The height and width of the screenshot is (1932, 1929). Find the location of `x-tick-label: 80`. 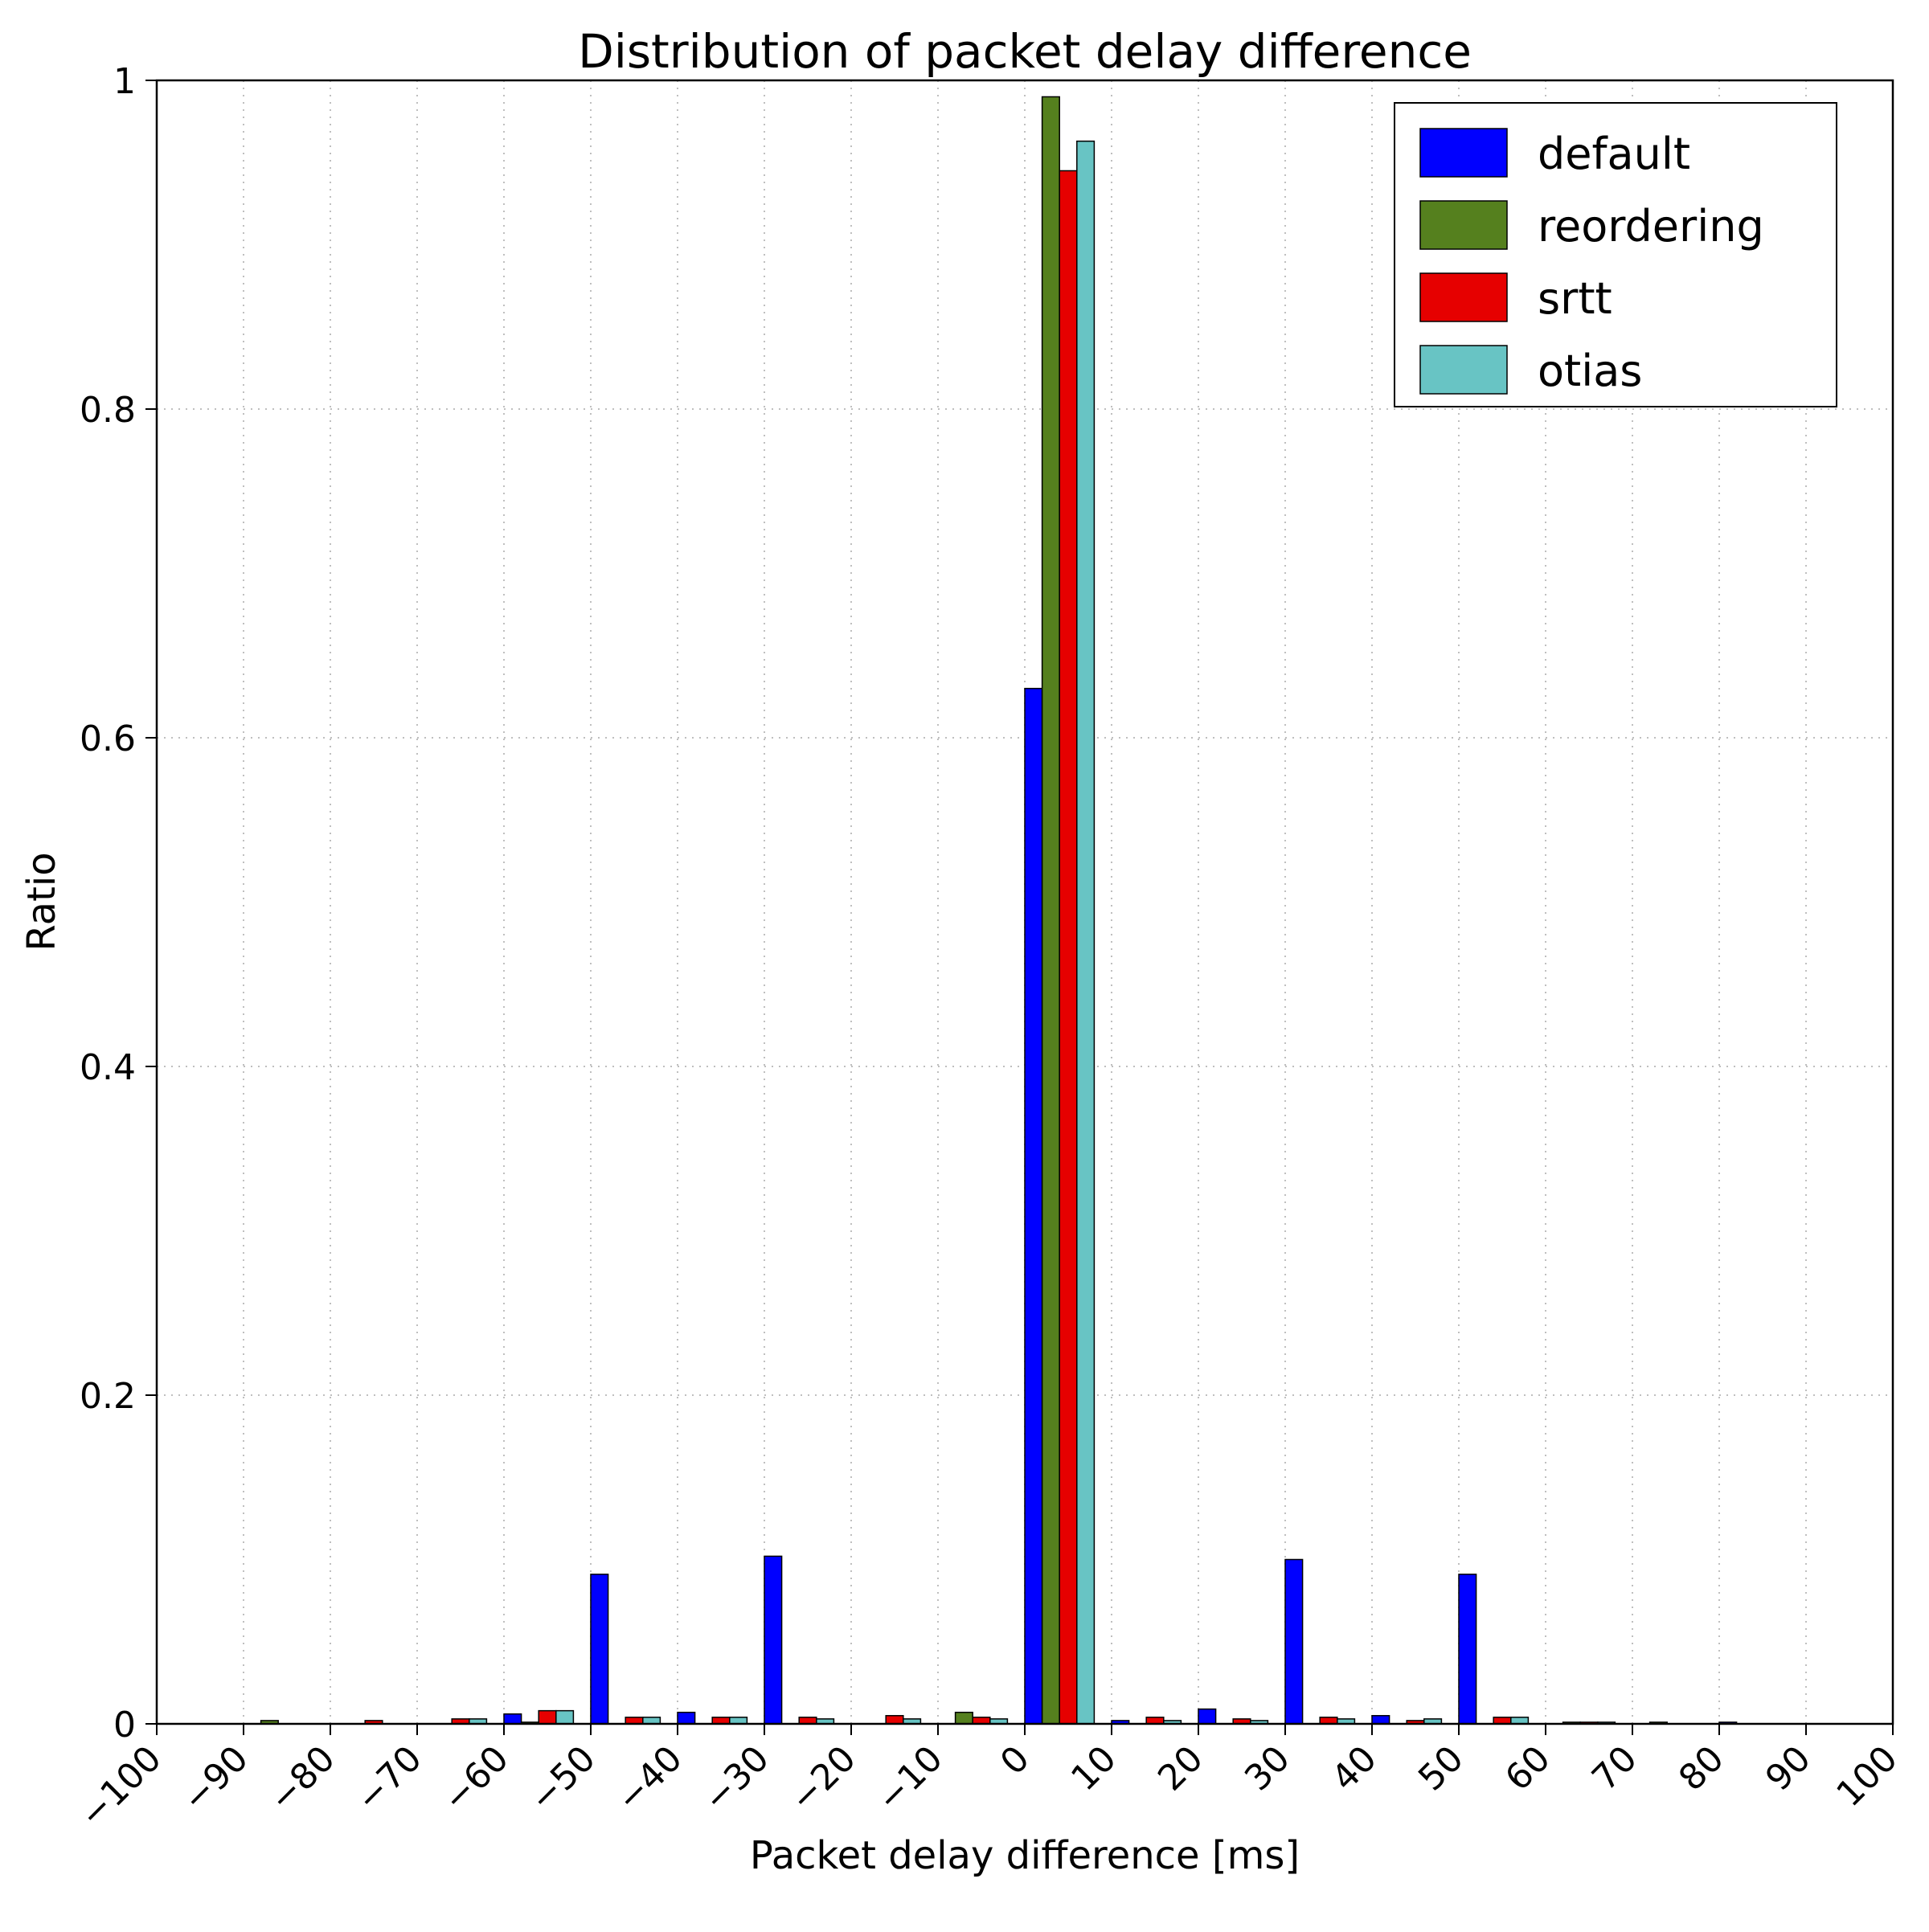

x-tick-label: 80 is located at coordinates (1701, 1768).